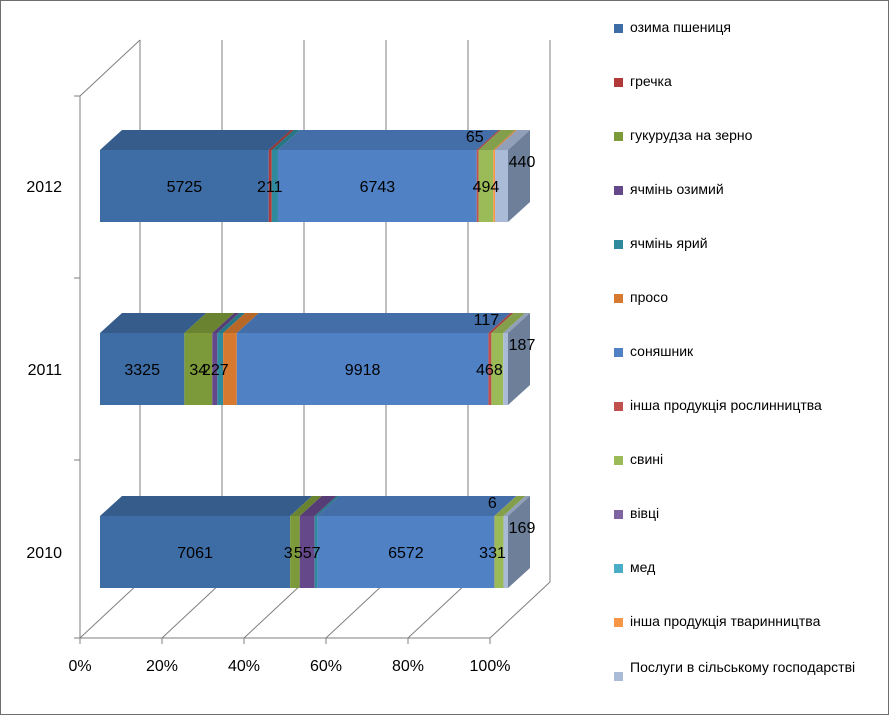 This screenshot has width=889, height=715. I want to click on x-tick-label: 80%, so click(408, 666).